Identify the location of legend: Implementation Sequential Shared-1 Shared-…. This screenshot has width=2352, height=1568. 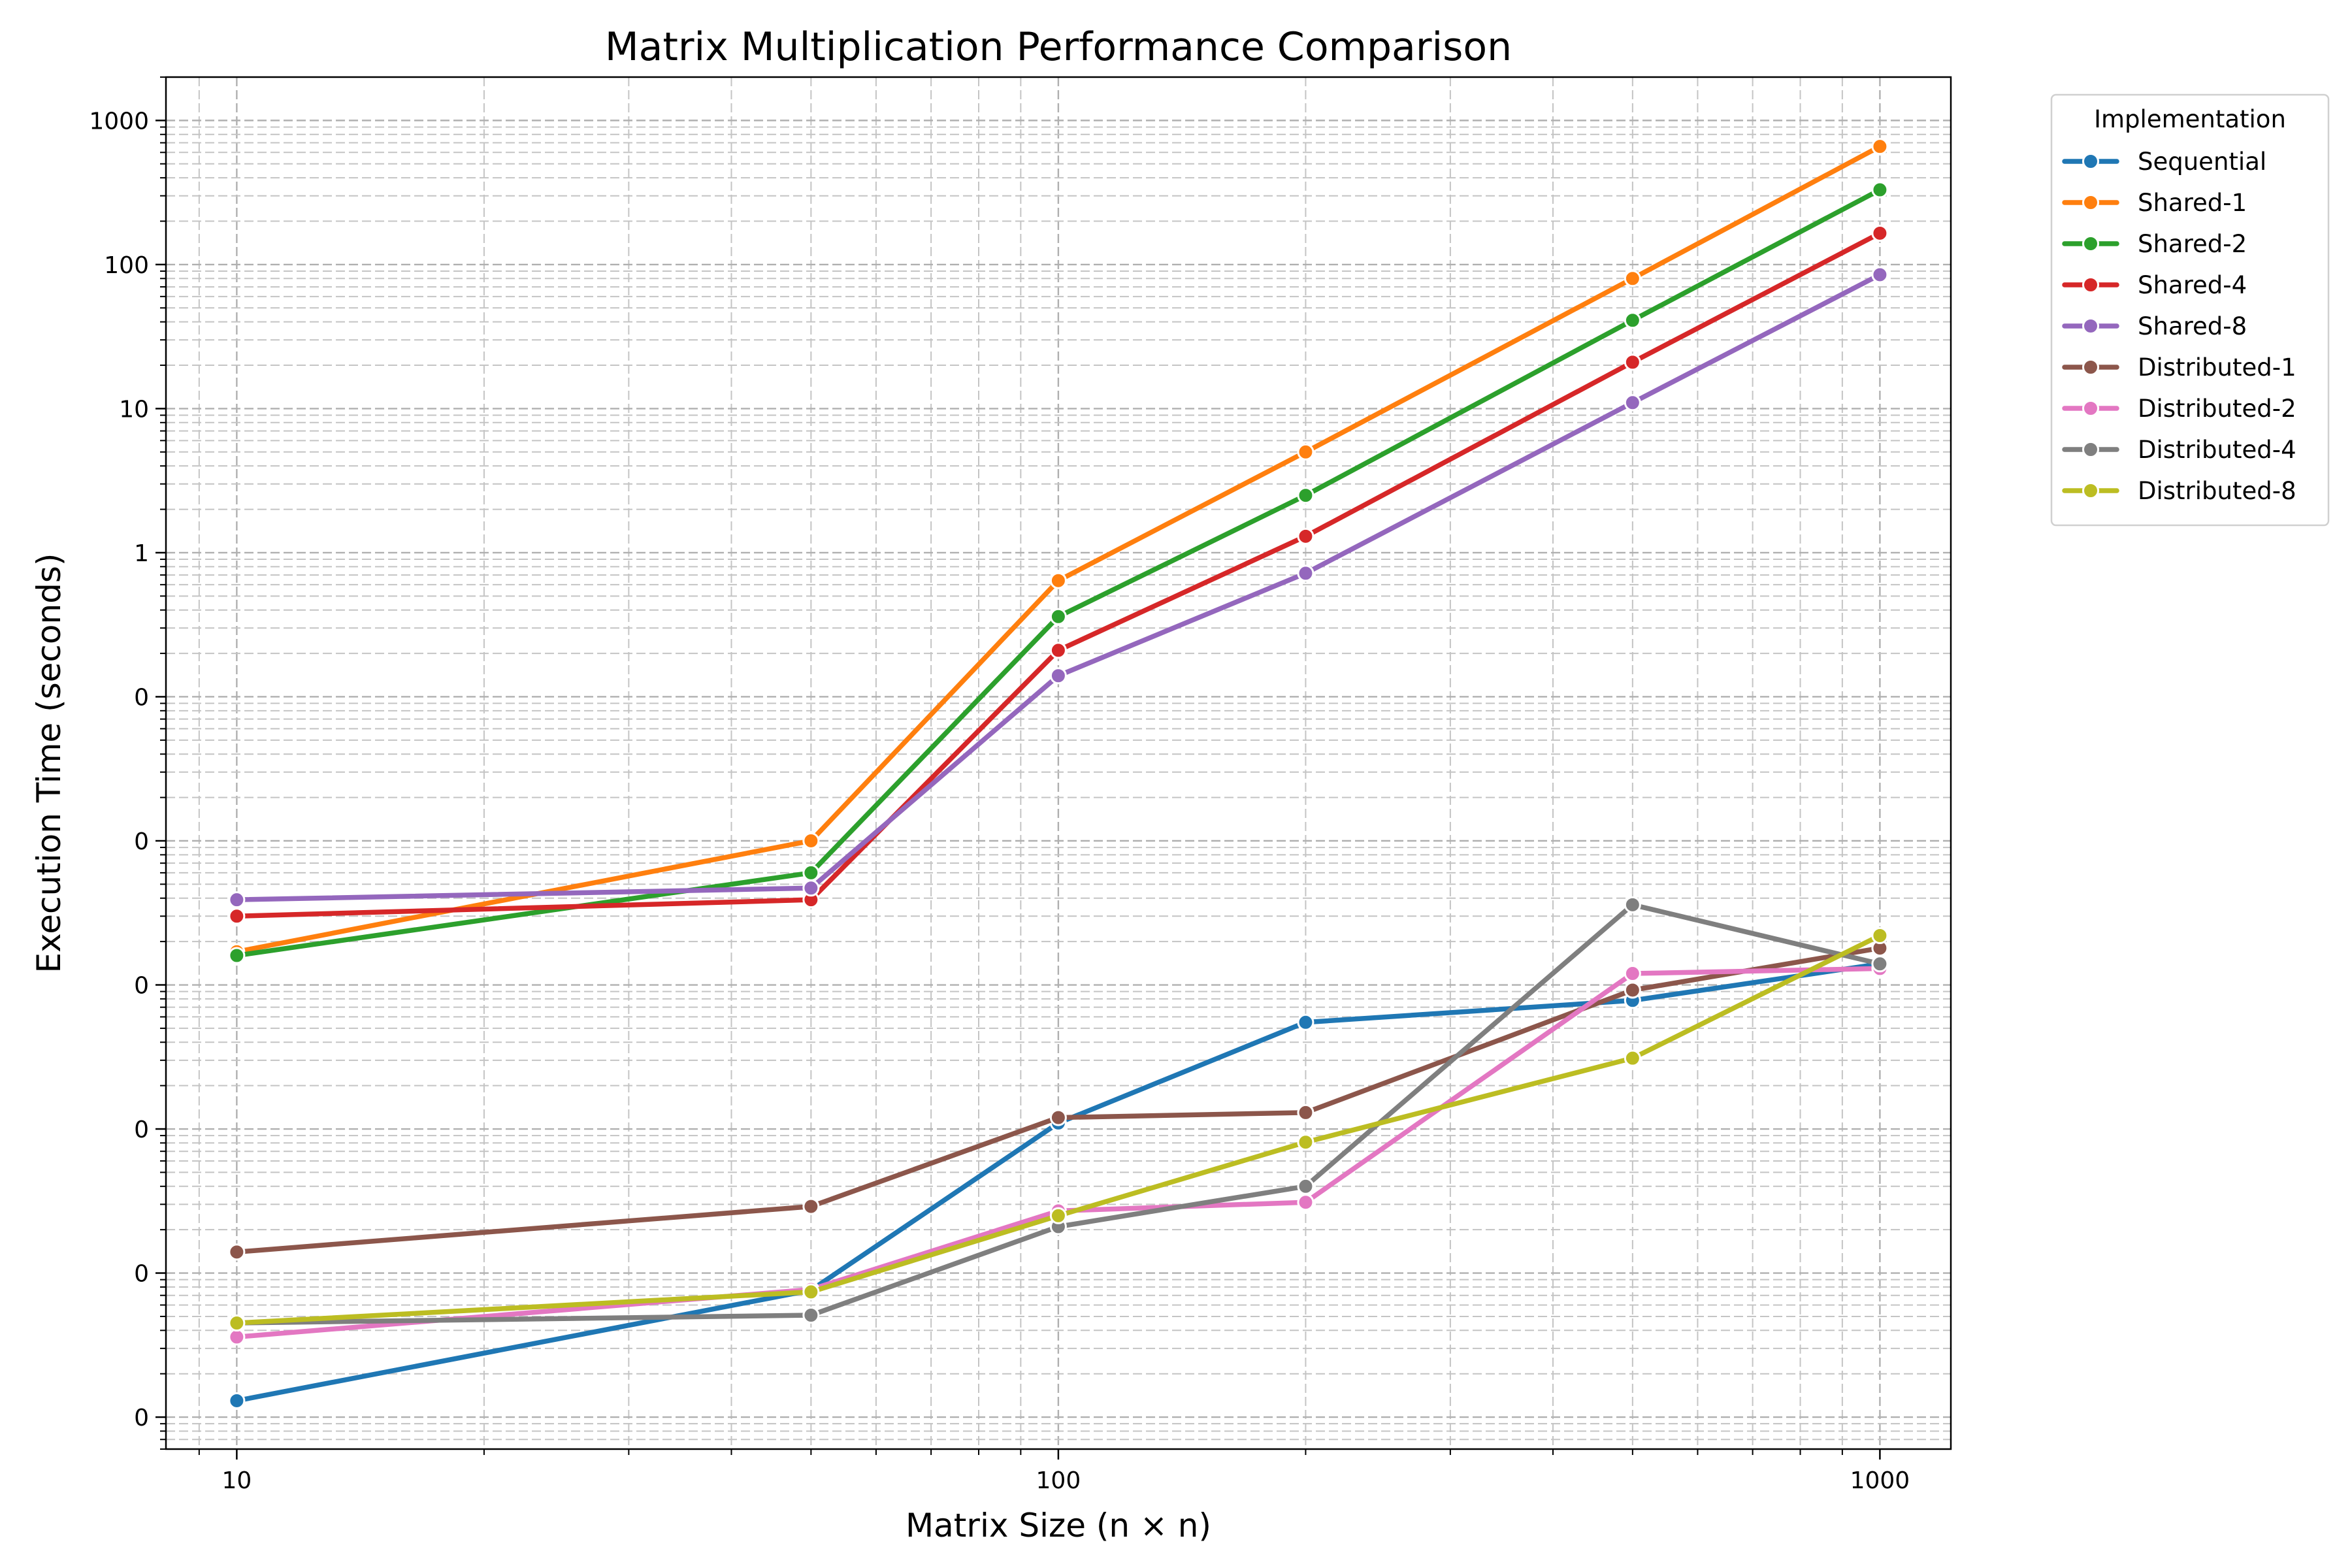
(2190, 310).